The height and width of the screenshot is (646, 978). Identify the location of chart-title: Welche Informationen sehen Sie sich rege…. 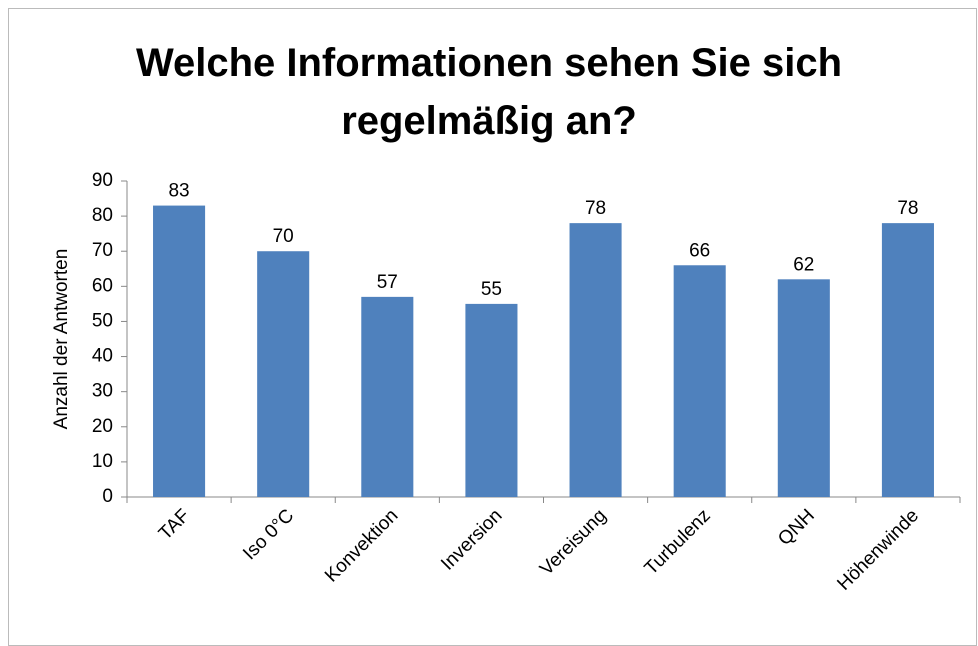
(489, 92).